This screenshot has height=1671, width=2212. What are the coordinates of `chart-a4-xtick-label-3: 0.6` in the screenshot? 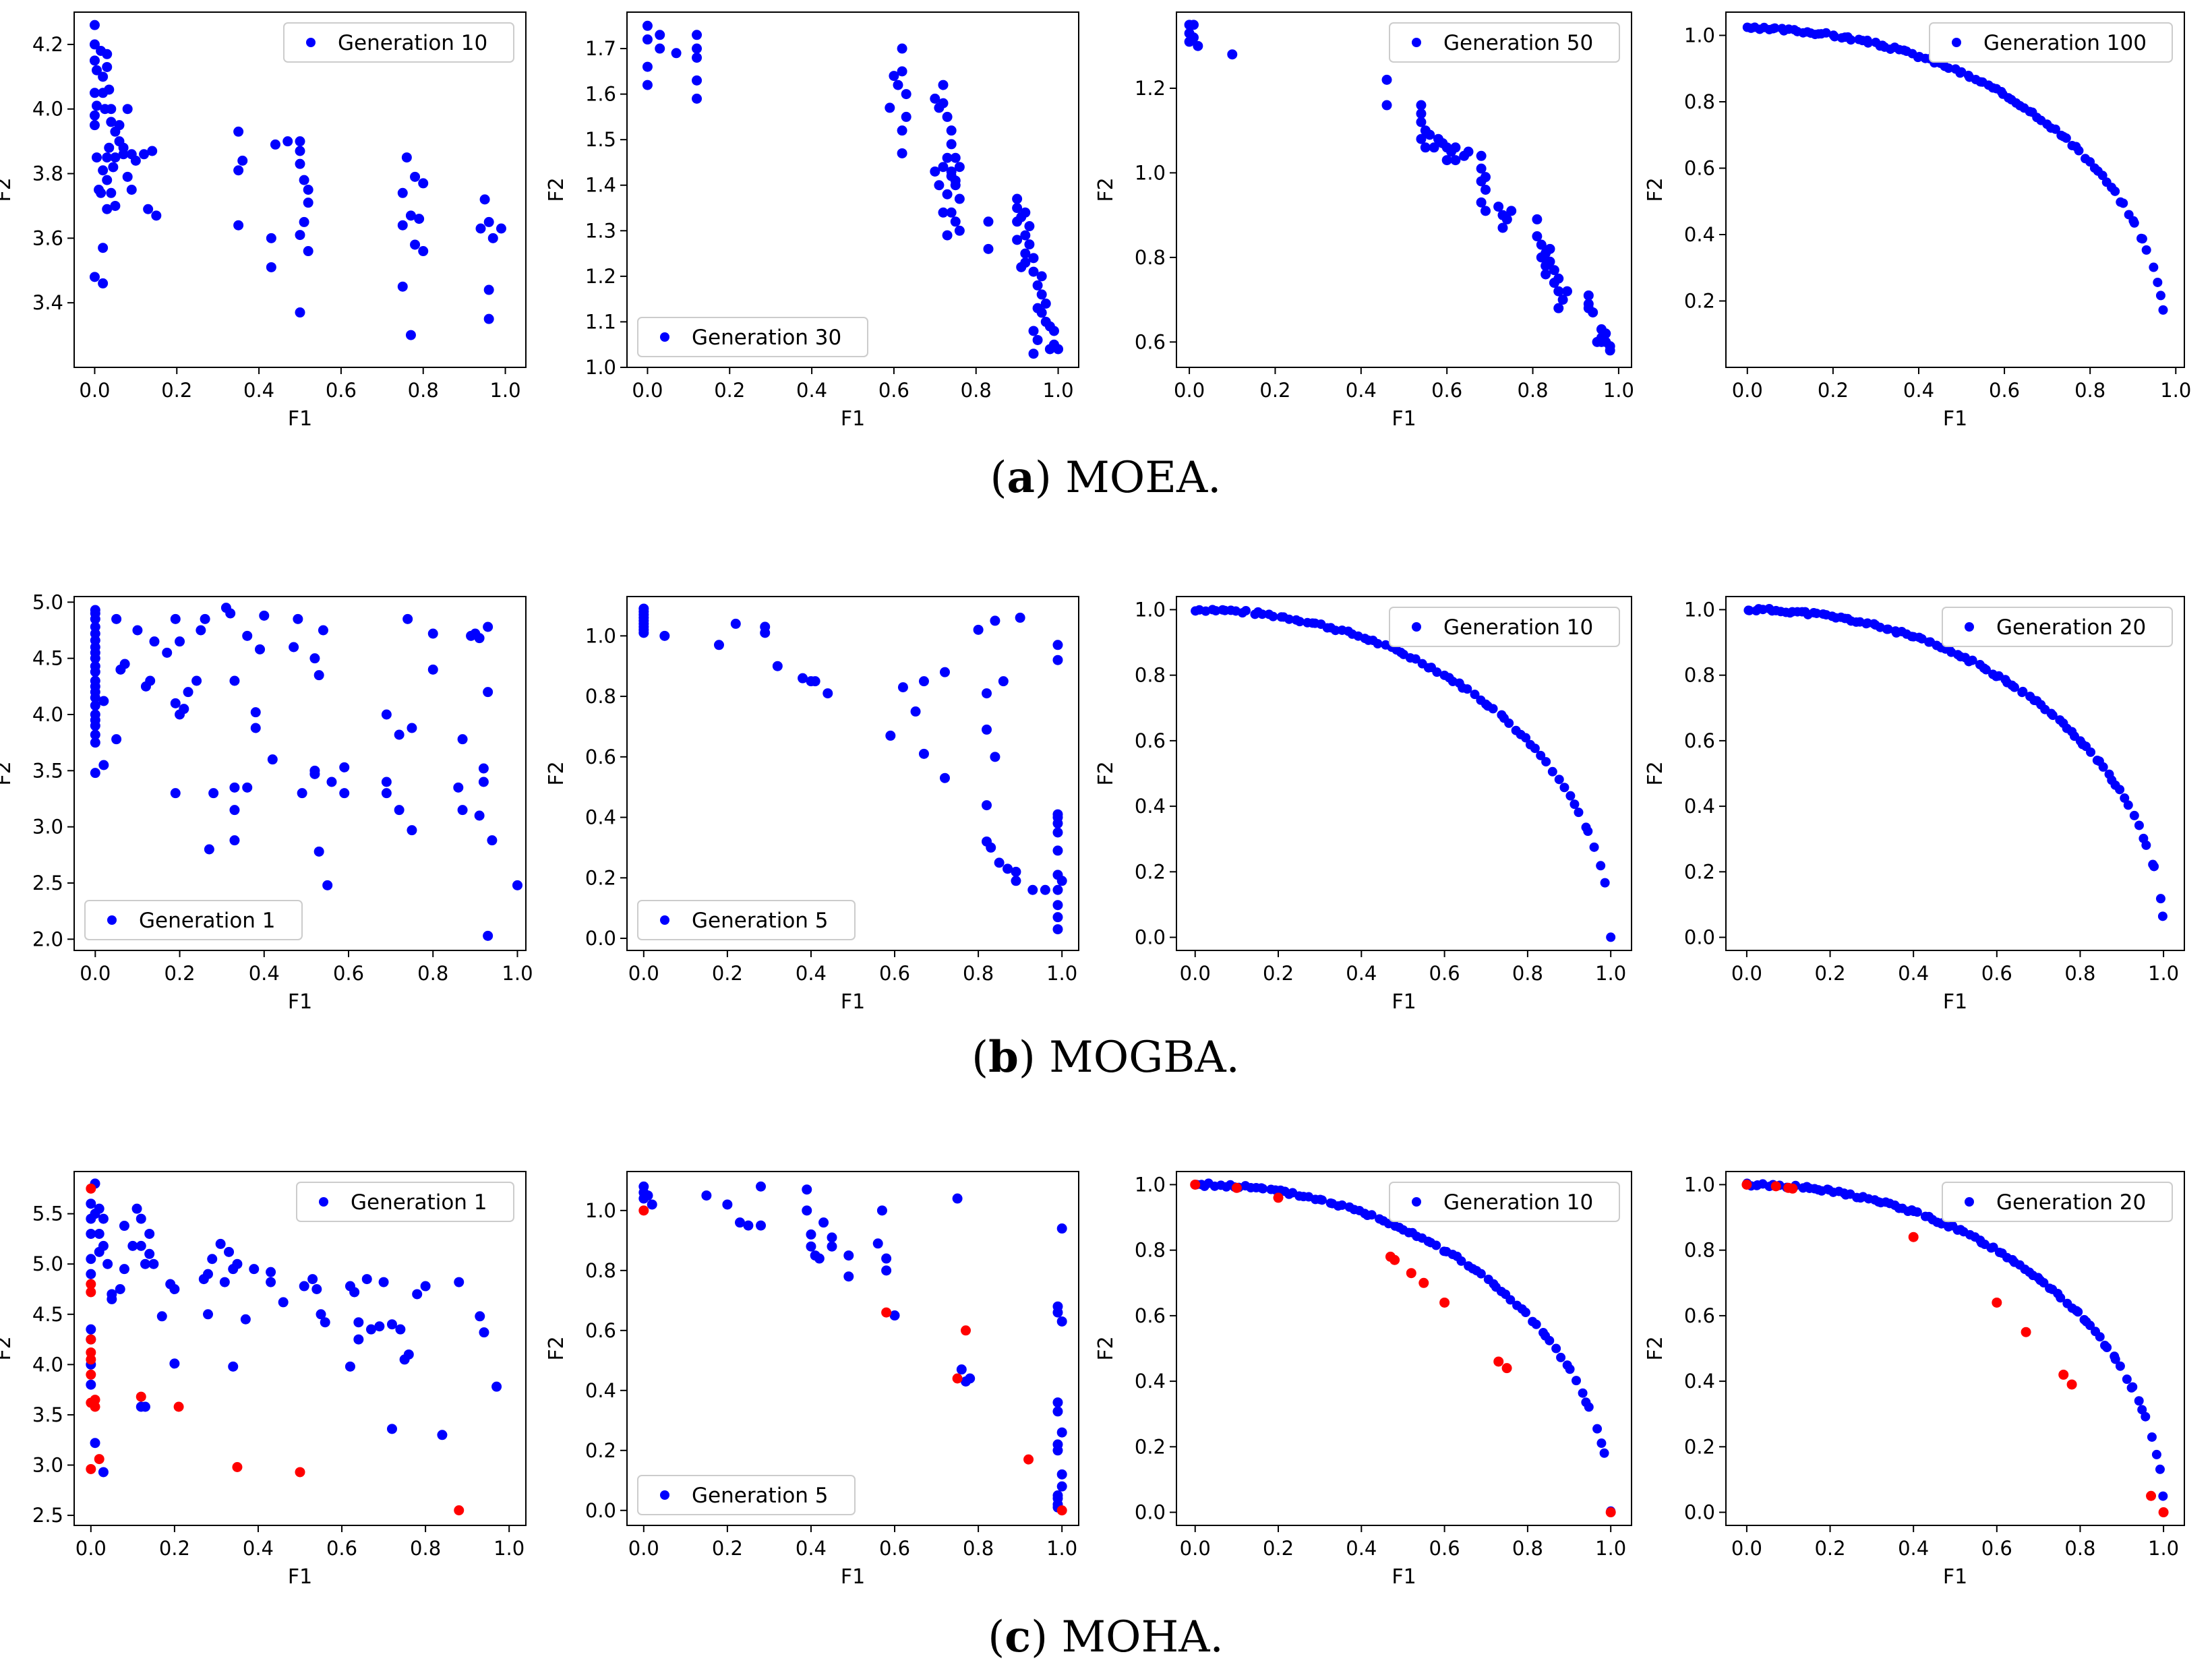 It's located at (2004, 390).